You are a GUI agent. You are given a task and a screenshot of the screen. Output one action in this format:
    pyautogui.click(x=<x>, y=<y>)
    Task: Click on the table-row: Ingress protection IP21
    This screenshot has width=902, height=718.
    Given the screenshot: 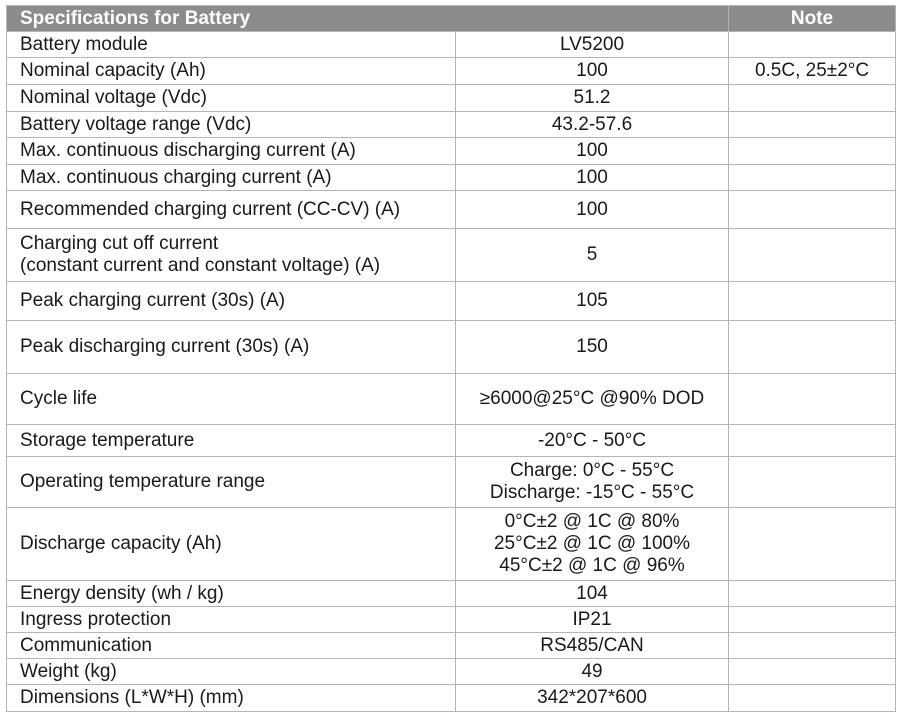 What is the action you would take?
    pyautogui.click(x=451, y=619)
    